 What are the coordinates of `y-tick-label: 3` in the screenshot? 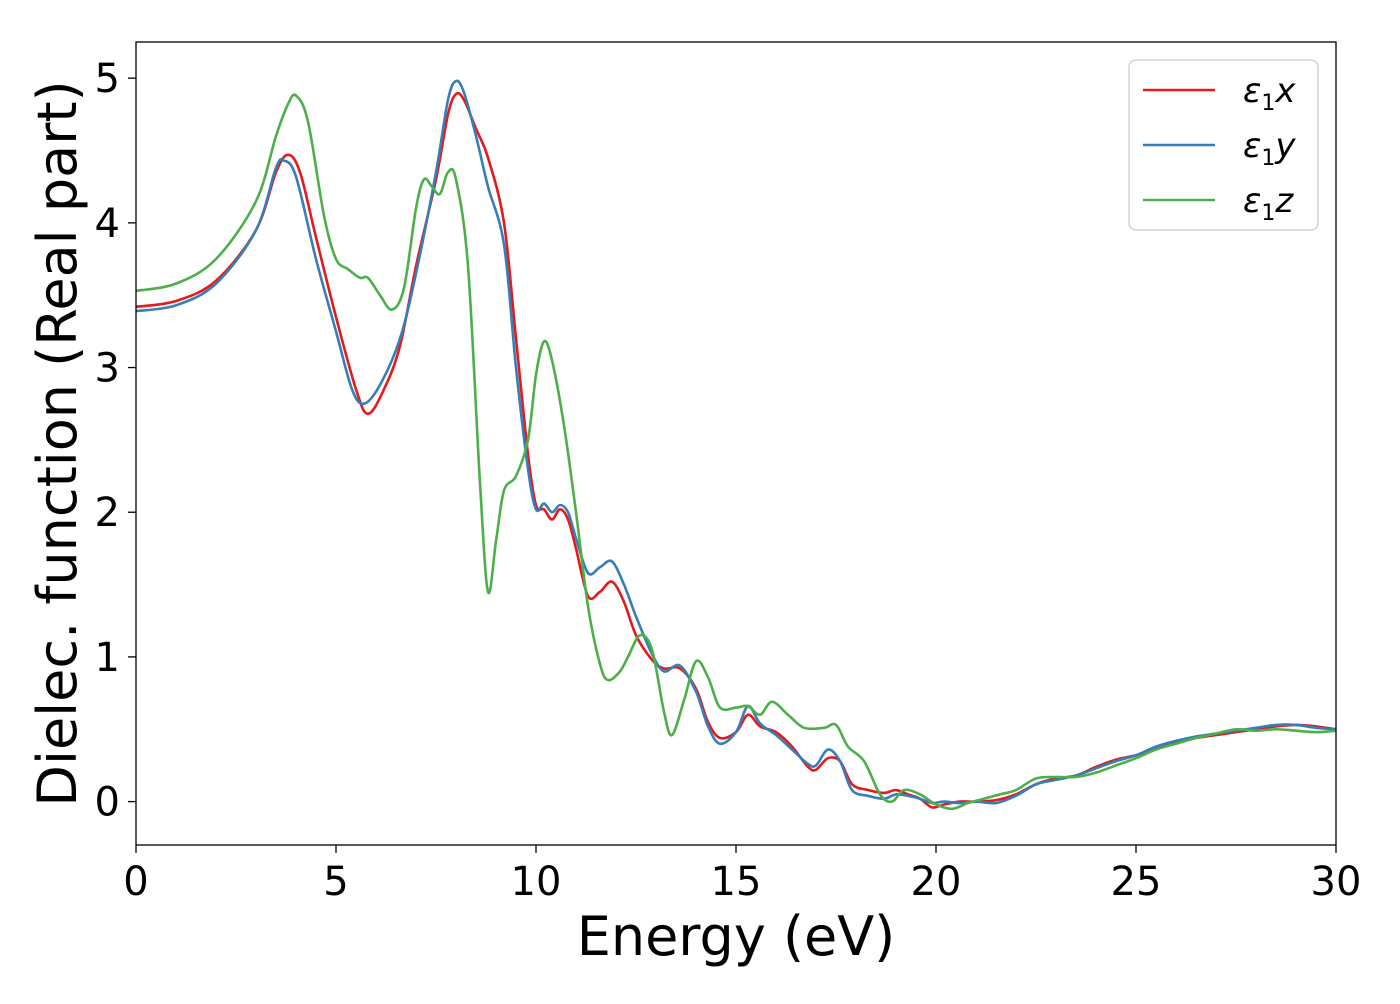 It's located at (107, 369).